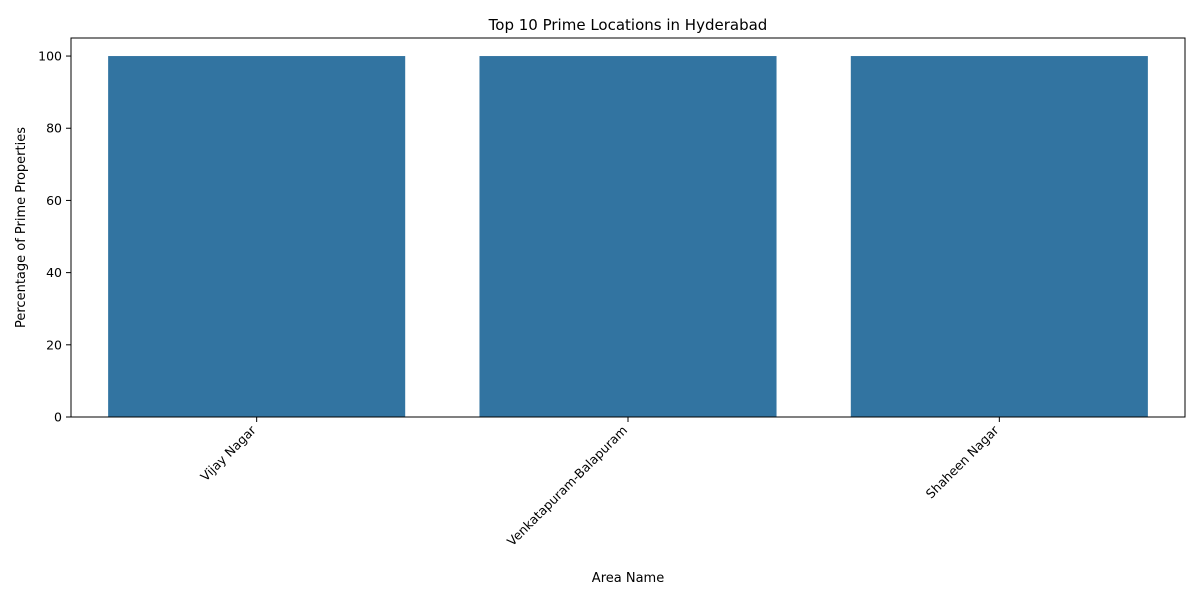 This screenshot has width=1200, height=604. What do you see at coordinates (628, 578) in the screenshot?
I see `x-axis-label: Area Name` at bounding box center [628, 578].